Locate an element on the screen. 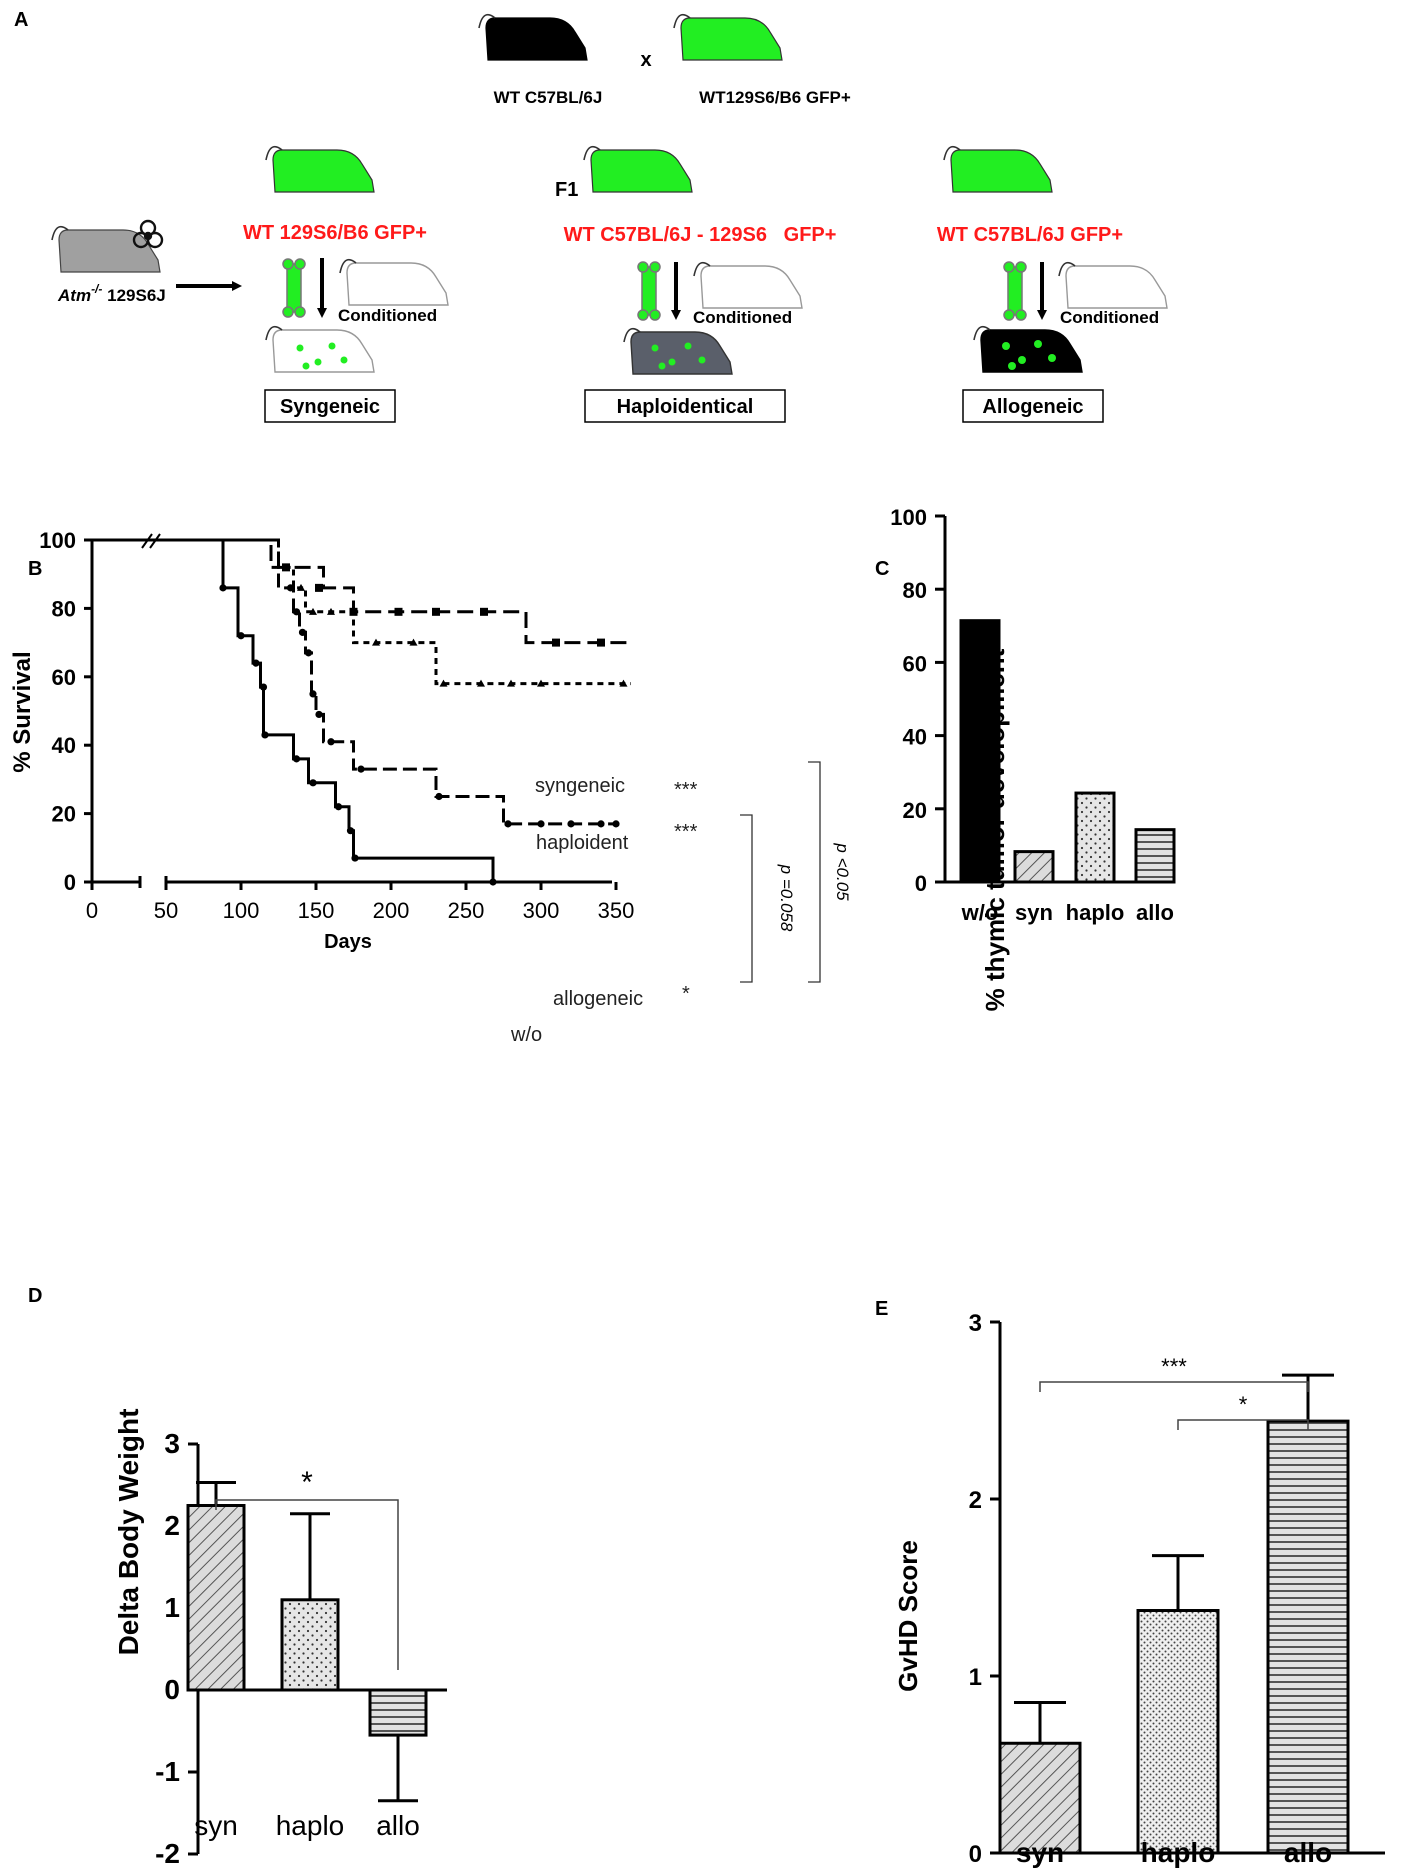 The width and height of the screenshot is (1418, 1869). survival-series is located at coordinates (361, 712).